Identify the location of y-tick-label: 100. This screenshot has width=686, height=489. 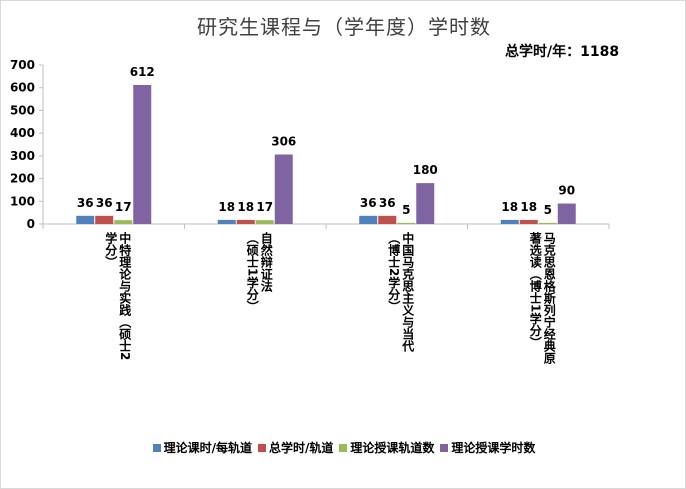
(22, 201).